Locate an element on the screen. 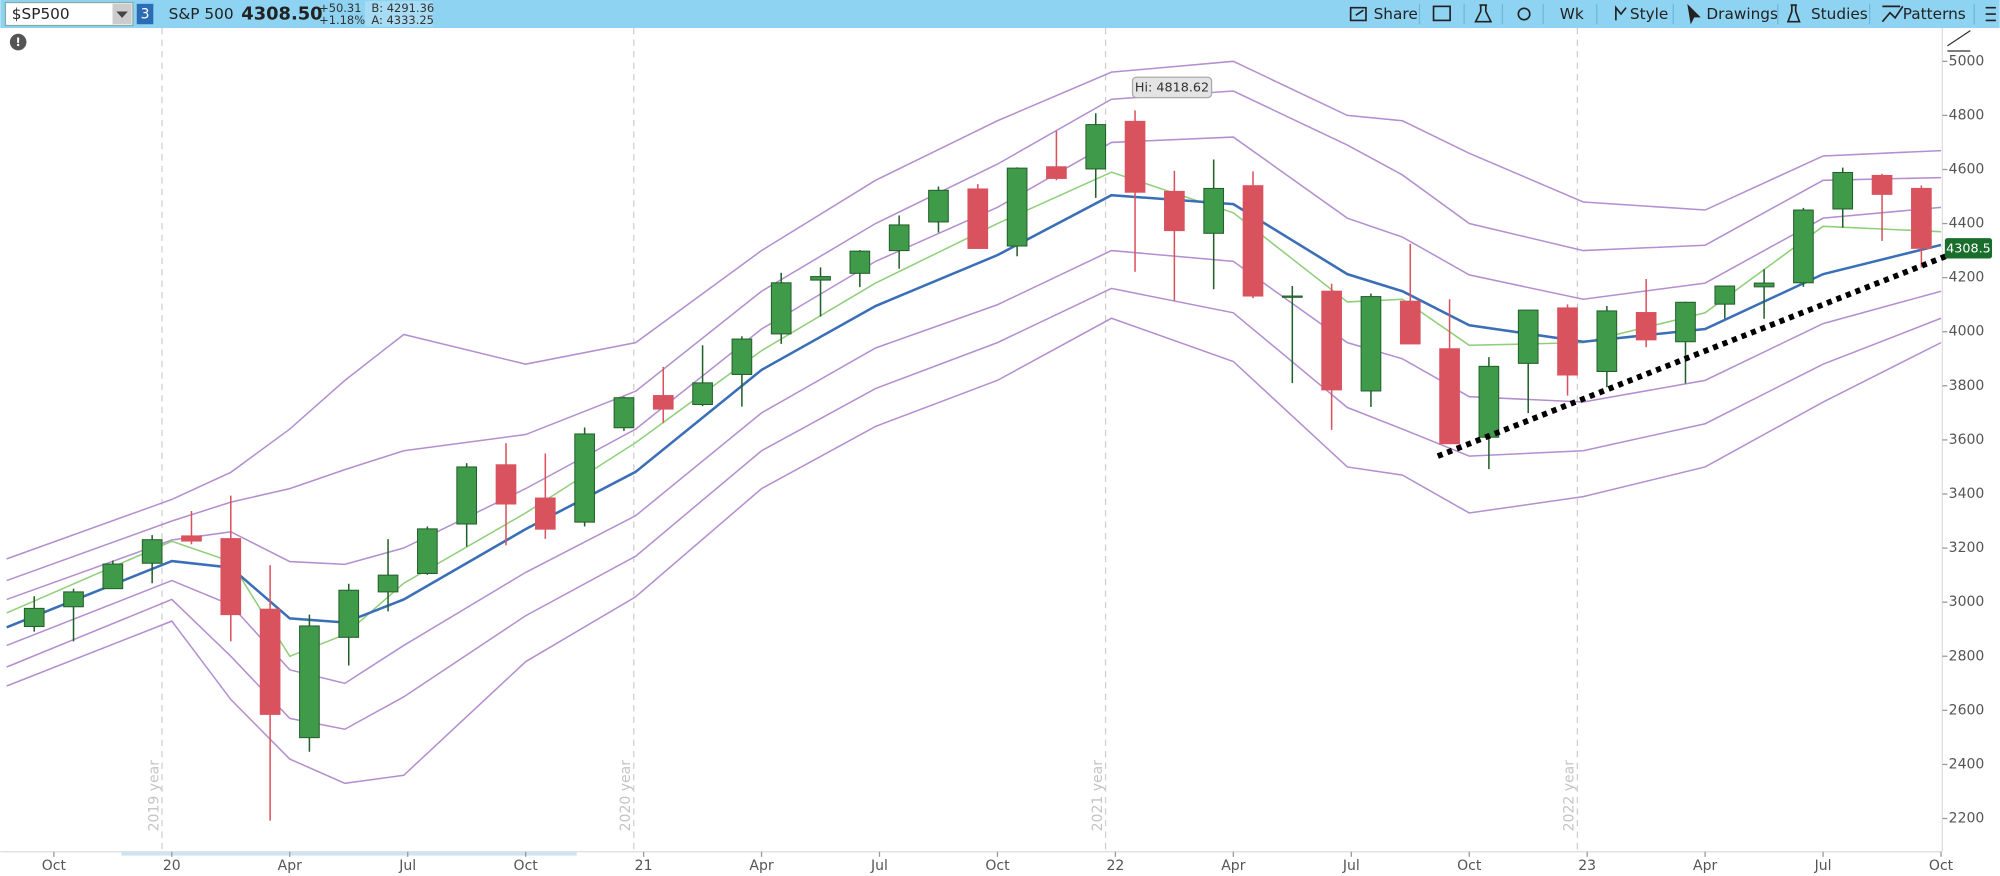 The image size is (2000, 876). ask: A: 4333.25 is located at coordinates (402, 20).